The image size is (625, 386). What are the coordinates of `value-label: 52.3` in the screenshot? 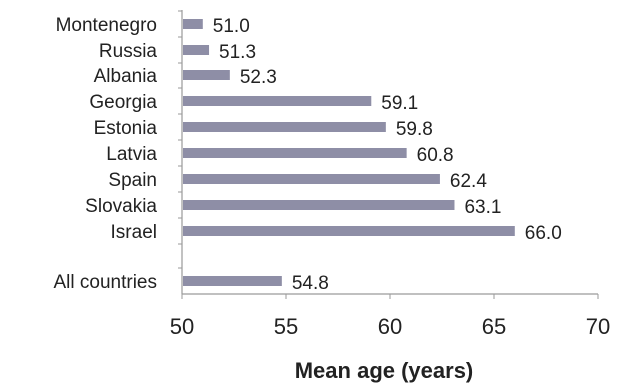 It's located at (258, 77).